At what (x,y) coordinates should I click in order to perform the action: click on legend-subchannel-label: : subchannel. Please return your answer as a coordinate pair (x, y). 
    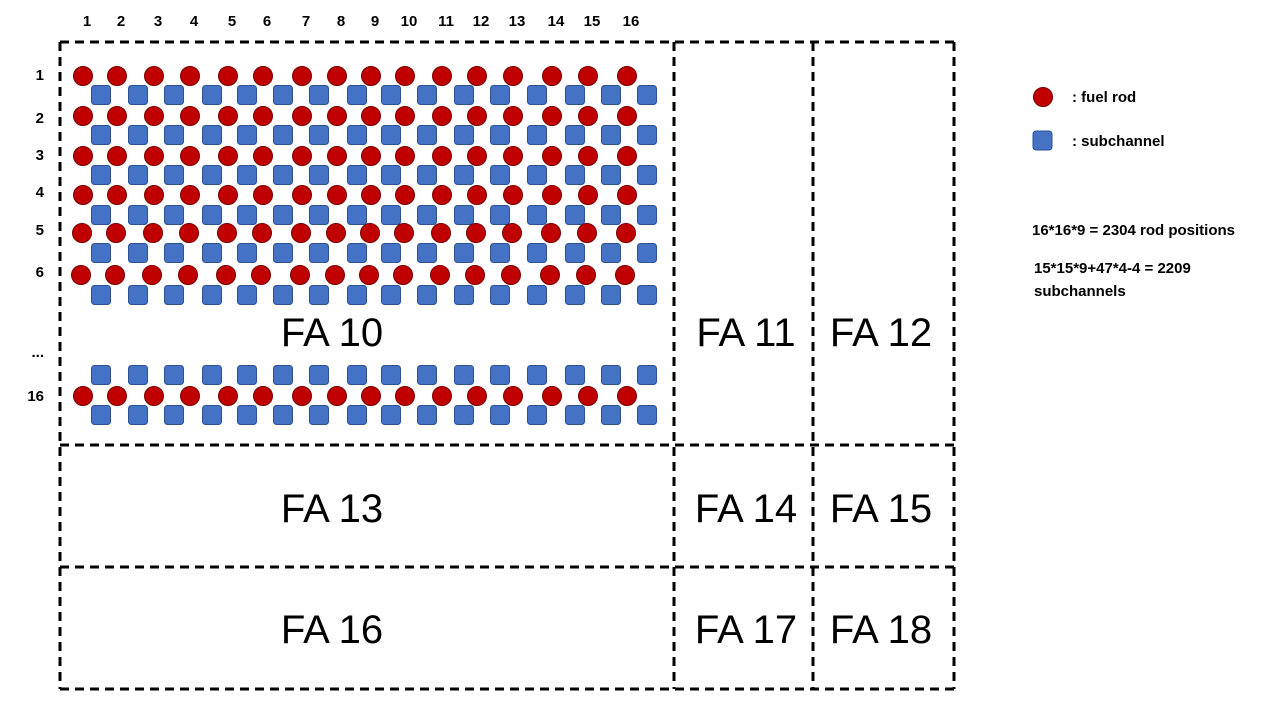
    Looking at the image, I should click on (1118, 141).